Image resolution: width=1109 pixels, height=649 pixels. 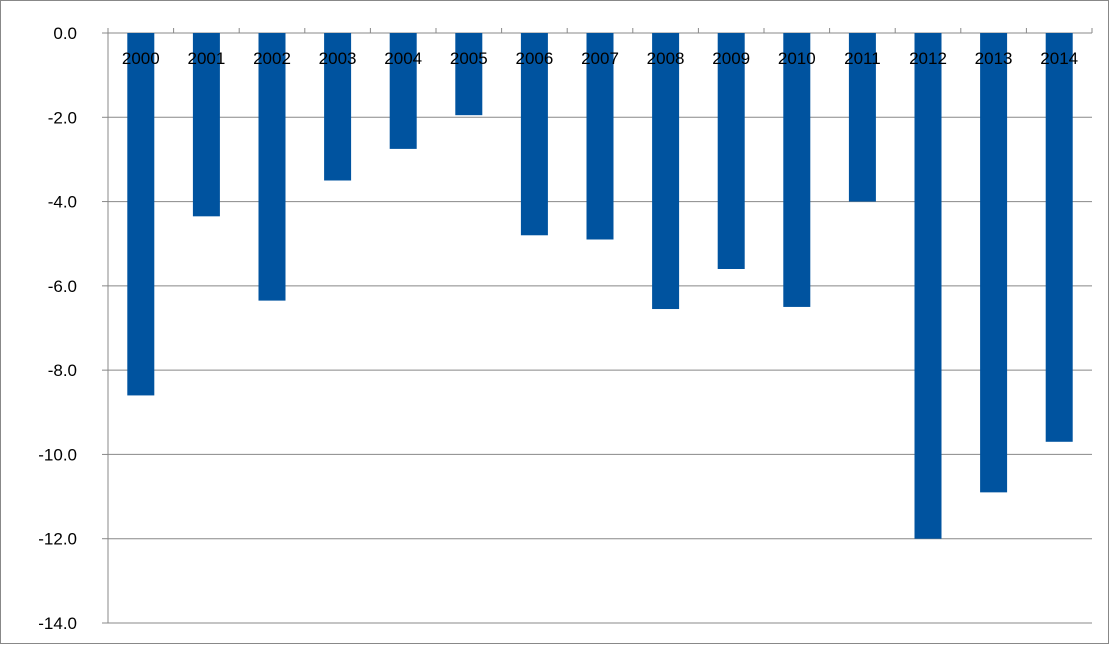 I want to click on x-tick-label: 2002, so click(x=272, y=58).